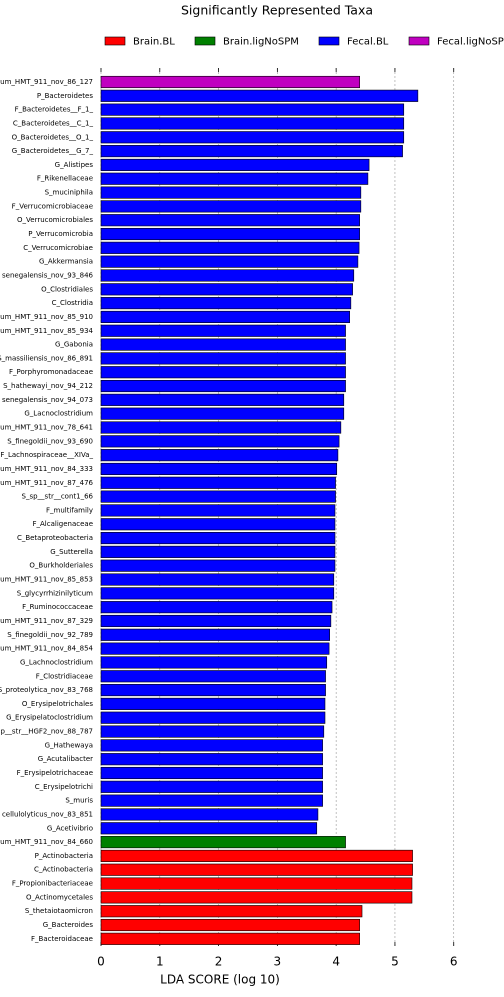 This screenshot has width=504, height=997. What do you see at coordinates (74, 165) in the screenshot?
I see `y-tick-label: G_Alistipes` at bounding box center [74, 165].